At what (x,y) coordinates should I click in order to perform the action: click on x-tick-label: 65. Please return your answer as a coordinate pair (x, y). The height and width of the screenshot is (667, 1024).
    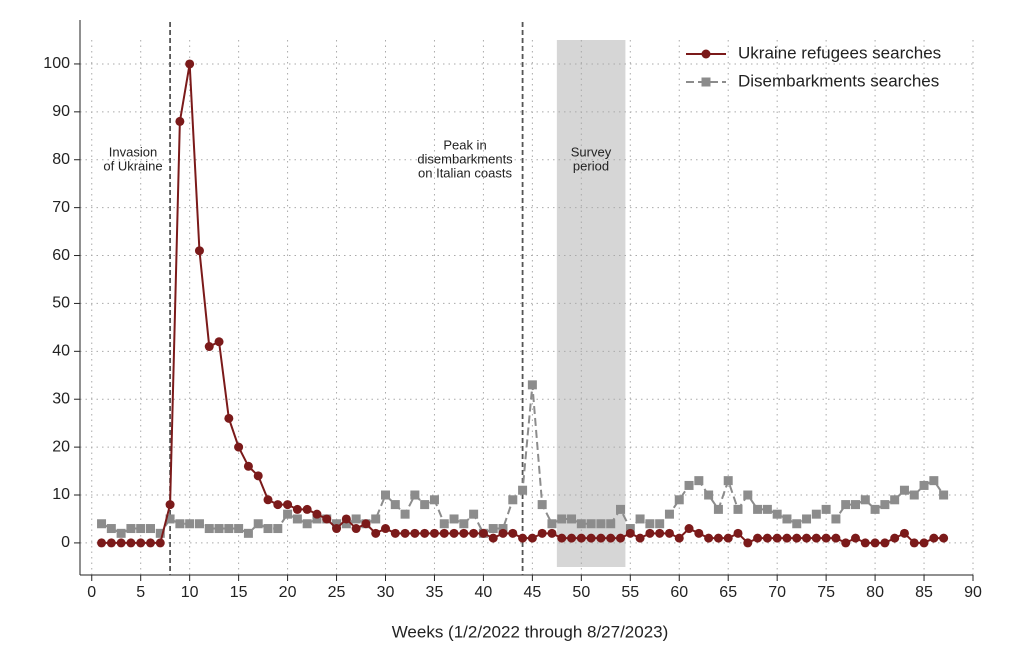
    Looking at the image, I should click on (728, 592).